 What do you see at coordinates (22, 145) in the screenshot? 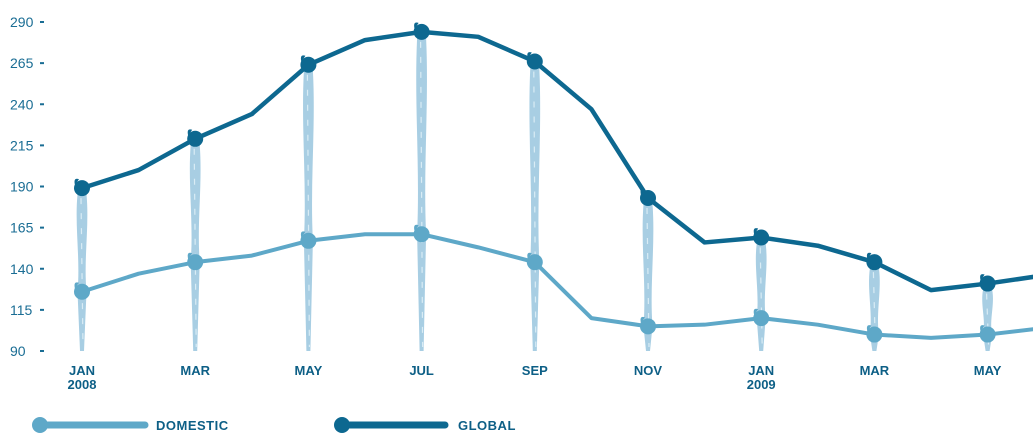
I see `y-tick-label: 215` at bounding box center [22, 145].